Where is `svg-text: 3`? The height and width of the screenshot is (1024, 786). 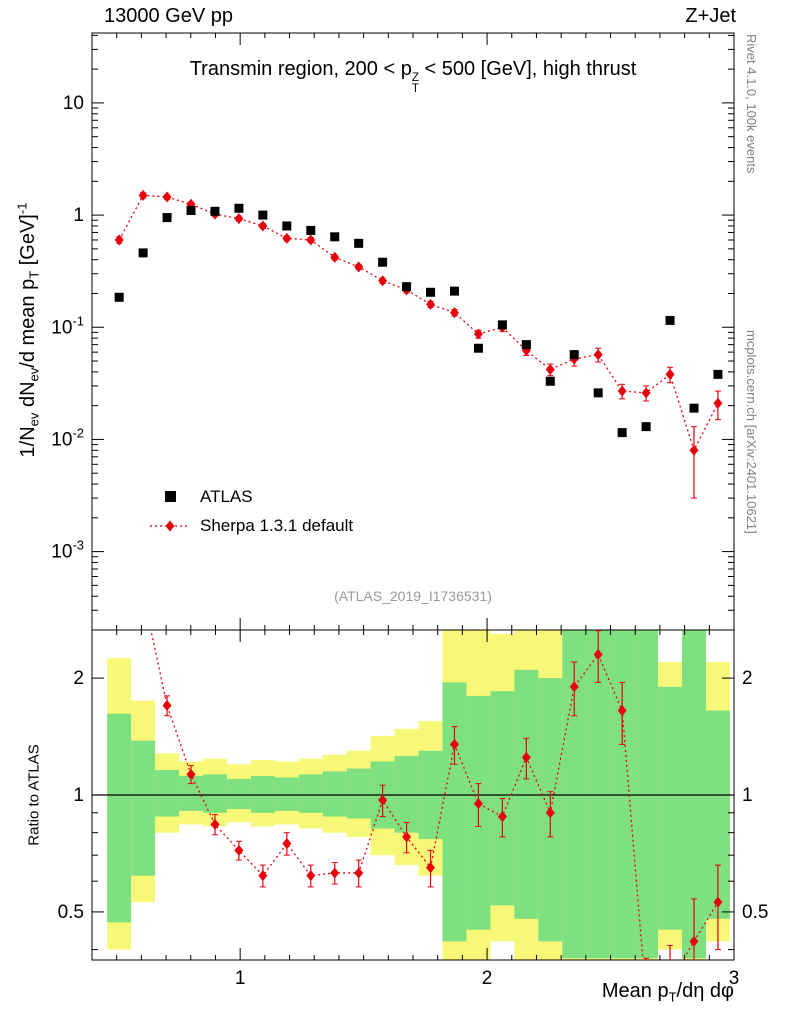
svg-text: 3 is located at coordinates (734, 978).